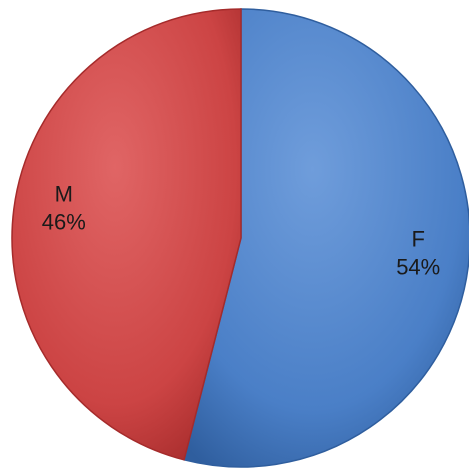  What do you see at coordinates (417, 238) in the screenshot?
I see `slice-category-label-f: F` at bounding box center [417, 238].